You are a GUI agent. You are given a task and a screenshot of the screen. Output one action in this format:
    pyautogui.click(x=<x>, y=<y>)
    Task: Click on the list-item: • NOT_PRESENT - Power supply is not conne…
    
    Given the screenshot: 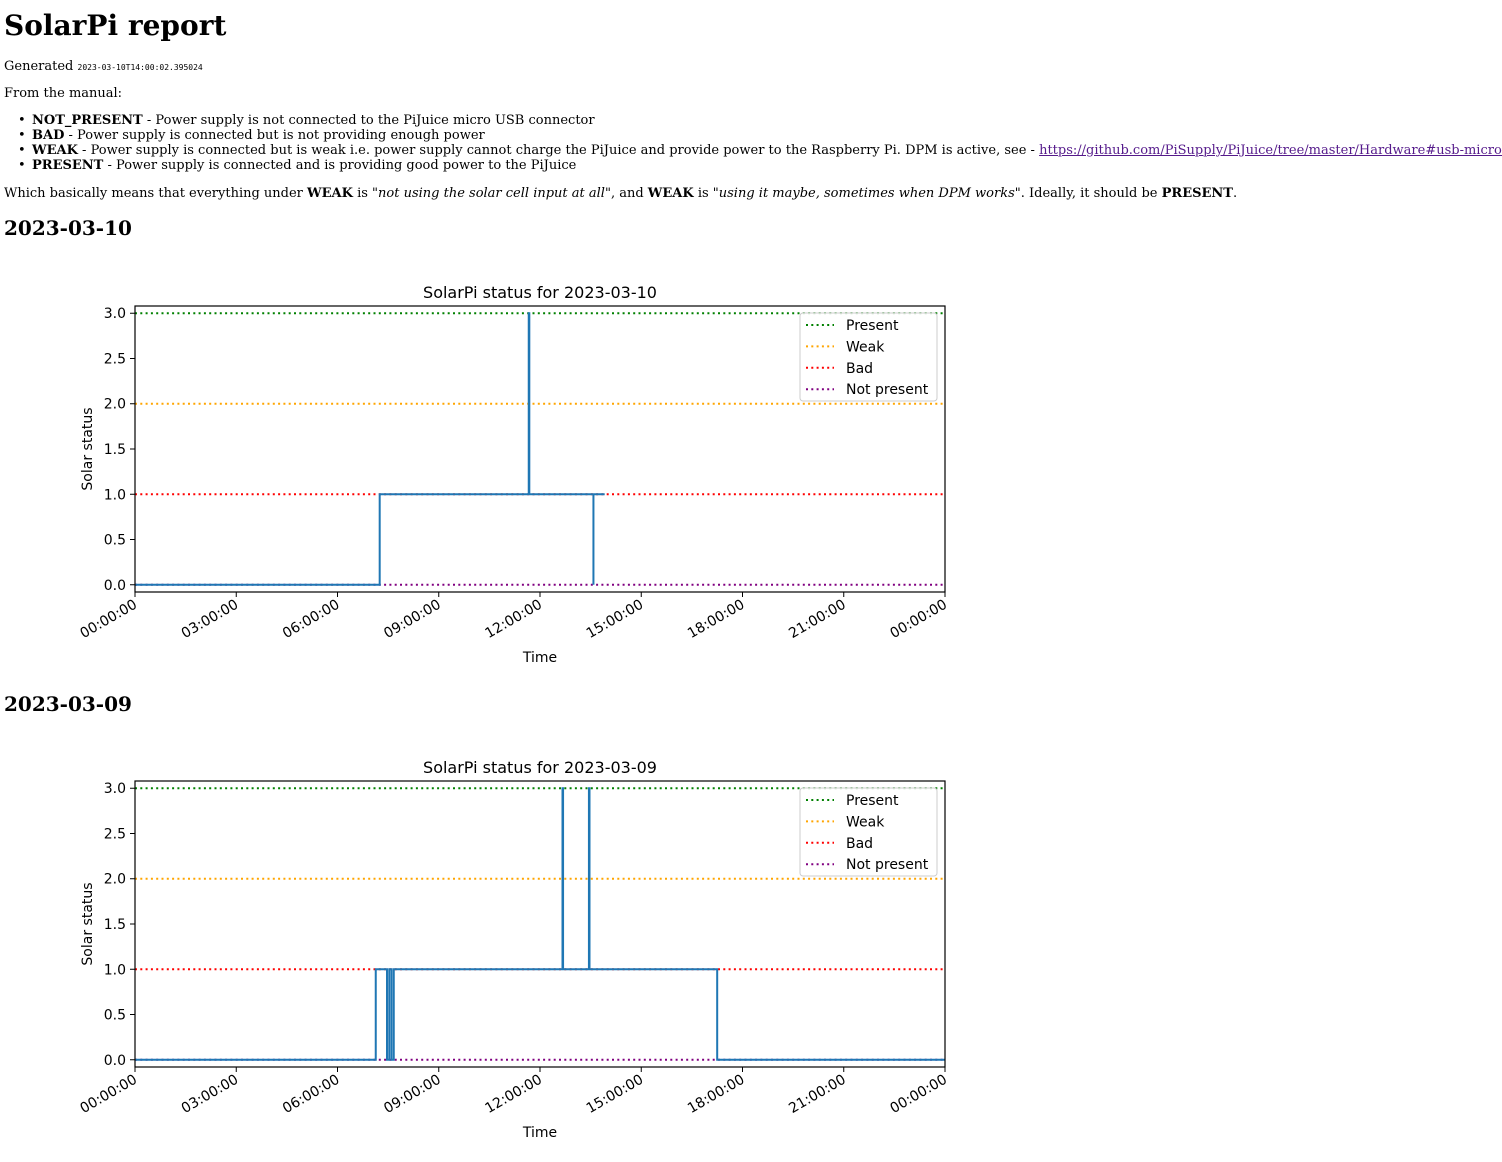 What is the action you would take?
    pyautogui.click(x=760, y=120)
    